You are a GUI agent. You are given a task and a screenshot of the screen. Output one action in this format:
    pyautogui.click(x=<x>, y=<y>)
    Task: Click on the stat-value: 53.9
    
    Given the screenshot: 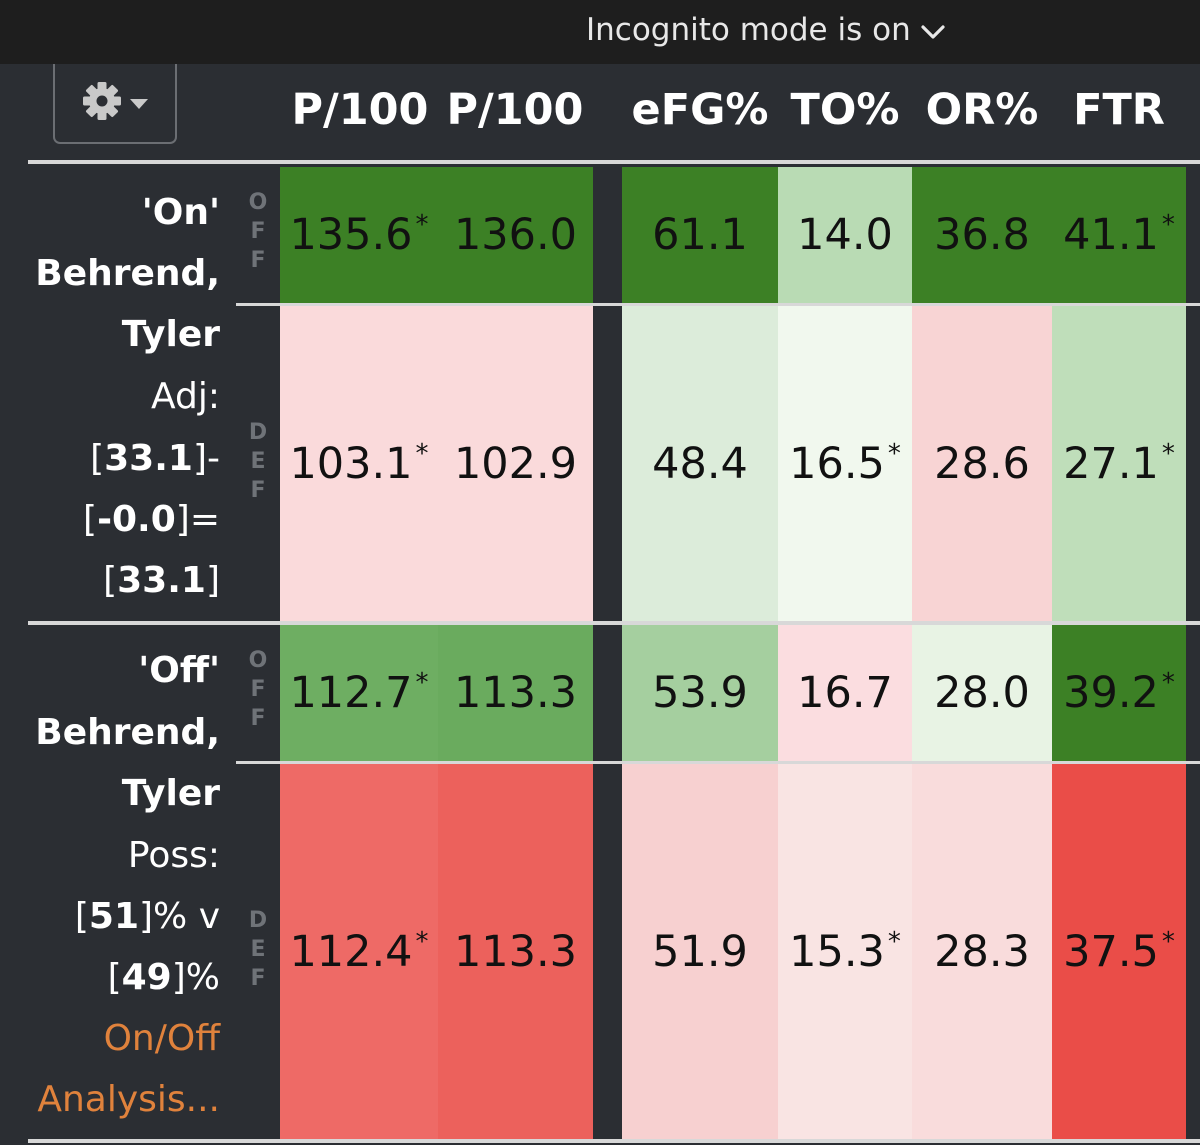 What is the action you would take?
    pyautogui.click(x=700, y=693)
    